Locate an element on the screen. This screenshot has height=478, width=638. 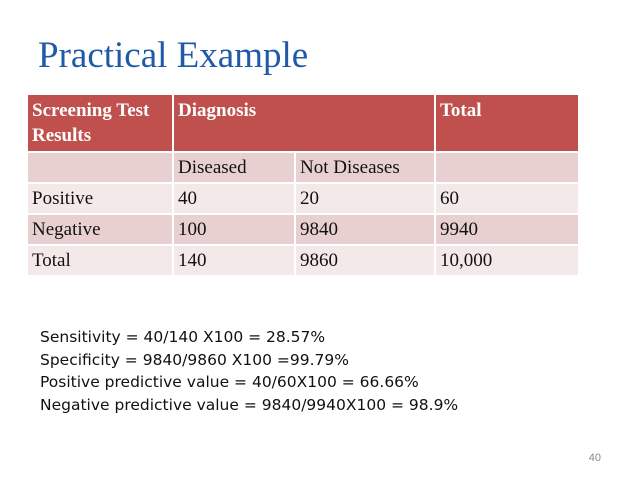
table-cell: 9860 is located at coordinates (365, 259).